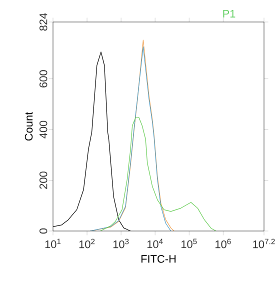 This screenshot has width=278, height=284. I want to click on y-tick-label: 0, so click(43, 231).